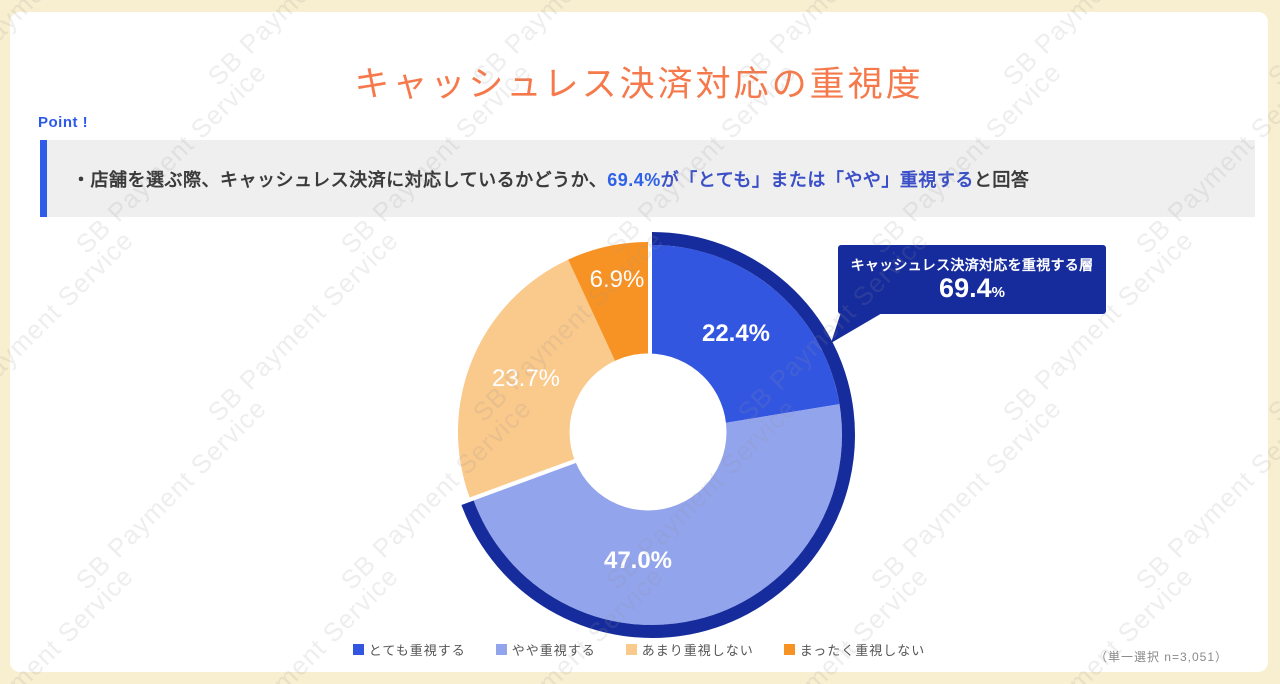 The width and height of the screenshot is (1280, 684). I want to click on legend-swatch-totemo, so click(358, 649).